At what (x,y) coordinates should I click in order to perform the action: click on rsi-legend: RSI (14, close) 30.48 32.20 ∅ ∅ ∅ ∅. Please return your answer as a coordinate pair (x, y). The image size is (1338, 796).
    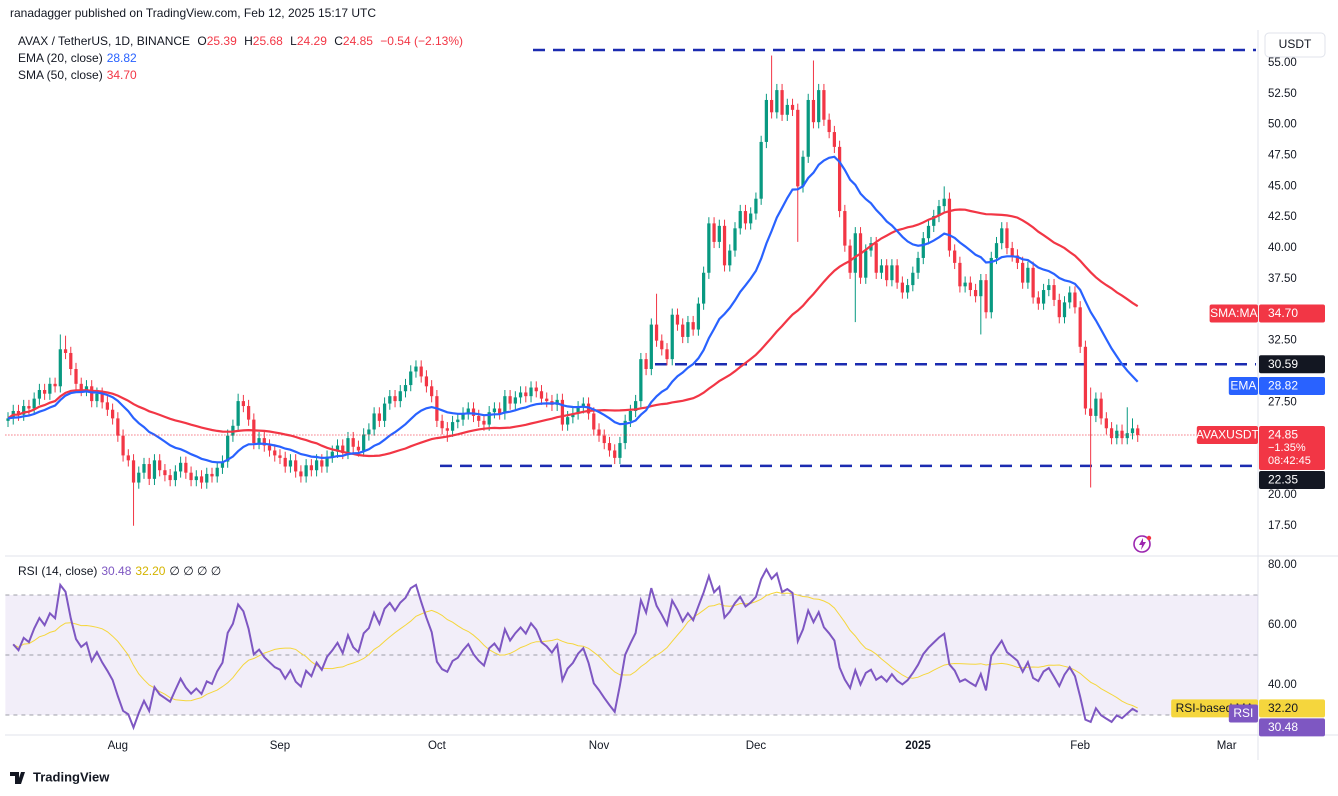
    Looking at the image, I should click on (119, 571).